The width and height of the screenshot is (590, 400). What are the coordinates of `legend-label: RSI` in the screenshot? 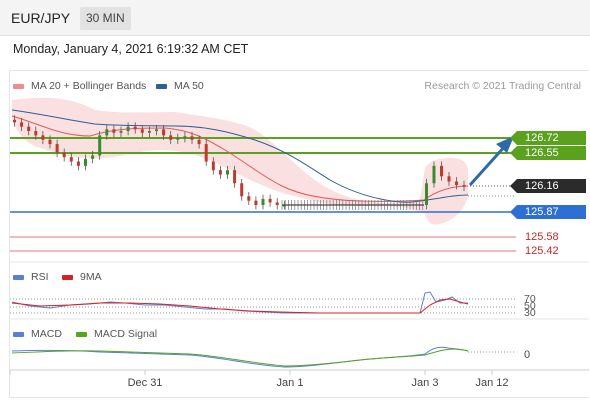 It's located at (40, 277).